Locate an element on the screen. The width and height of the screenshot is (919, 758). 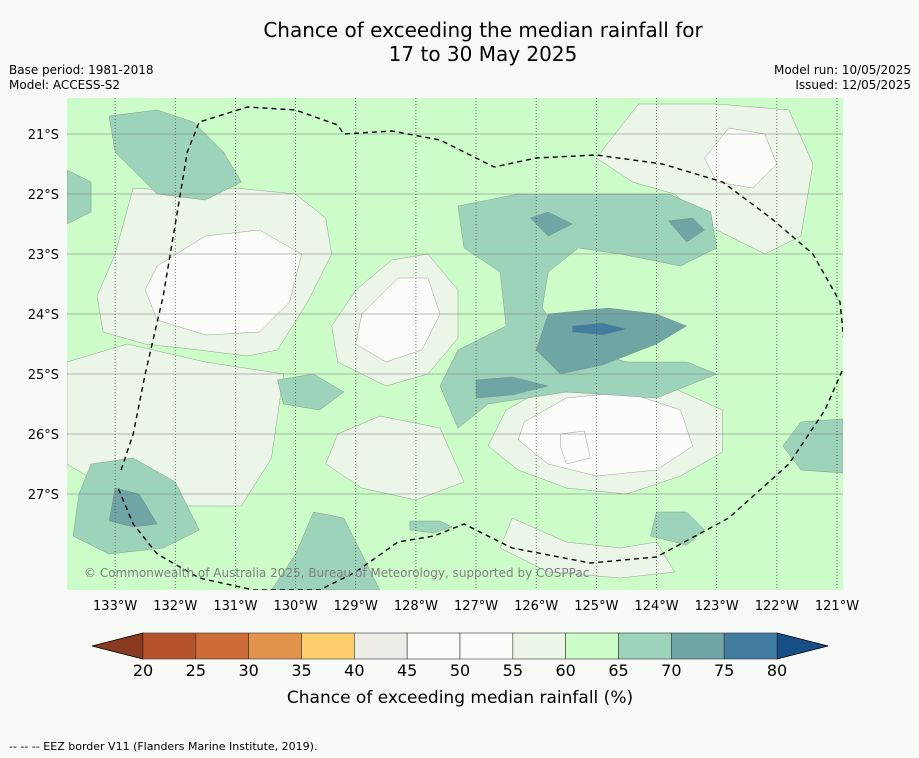
y-tick-label: 27°S is located at coordinates (43, 495).